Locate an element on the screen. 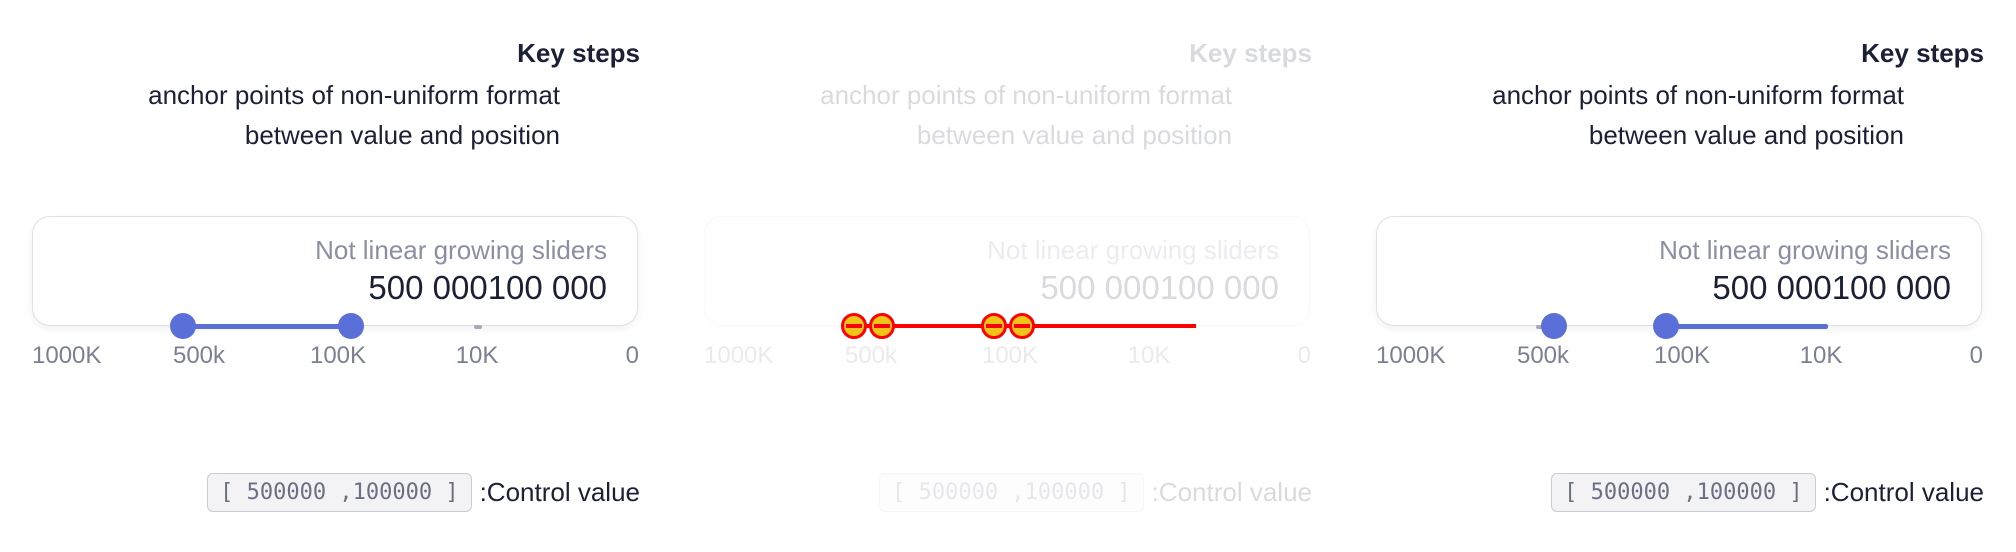 Image resolution: width=2016 pixels, height=552 pixels. debug-overlay is located at coordinates (1008, 327).